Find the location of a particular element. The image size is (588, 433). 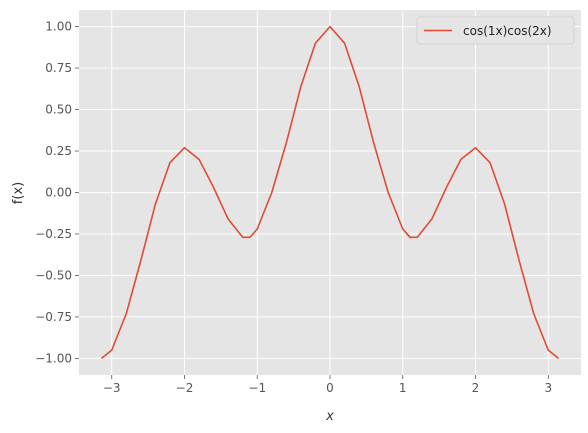

y-tick-label: 0.25 is located at coordinates (58, 151).